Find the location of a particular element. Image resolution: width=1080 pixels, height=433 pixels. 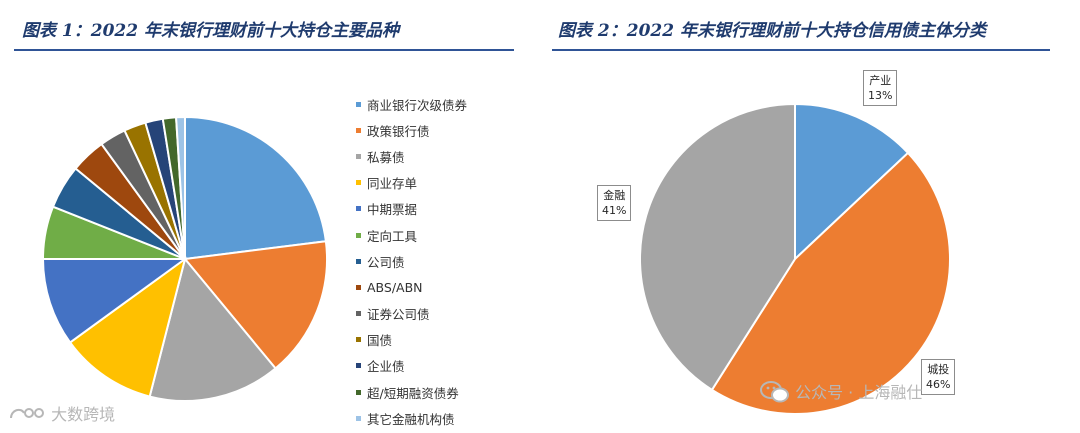

legend-label: 私募债 is located at coordinates (386, 157).